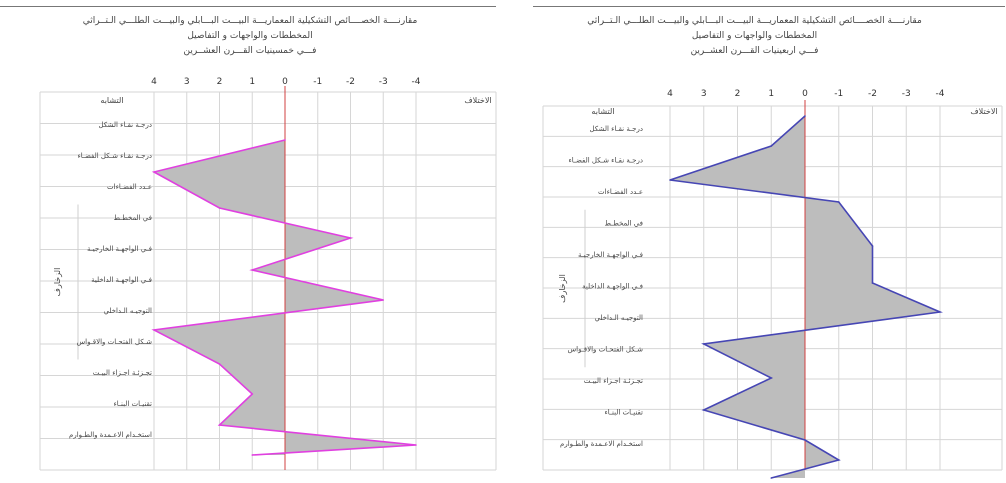 The image size is (1006, 483). Describe the element at coordinates (250, 51) in the screenshot. I see `title-line-3: فـــي خمسينيات القـــرن العشــرين` at that location.